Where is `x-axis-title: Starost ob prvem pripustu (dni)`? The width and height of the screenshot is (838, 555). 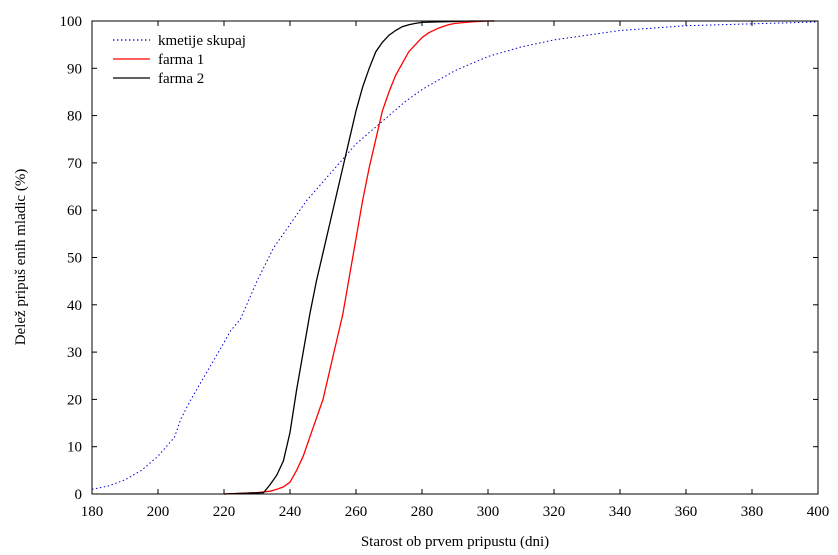 x-axis-title: Starost ob prvem pripustu (dni) is located at coordinates (455, 542).